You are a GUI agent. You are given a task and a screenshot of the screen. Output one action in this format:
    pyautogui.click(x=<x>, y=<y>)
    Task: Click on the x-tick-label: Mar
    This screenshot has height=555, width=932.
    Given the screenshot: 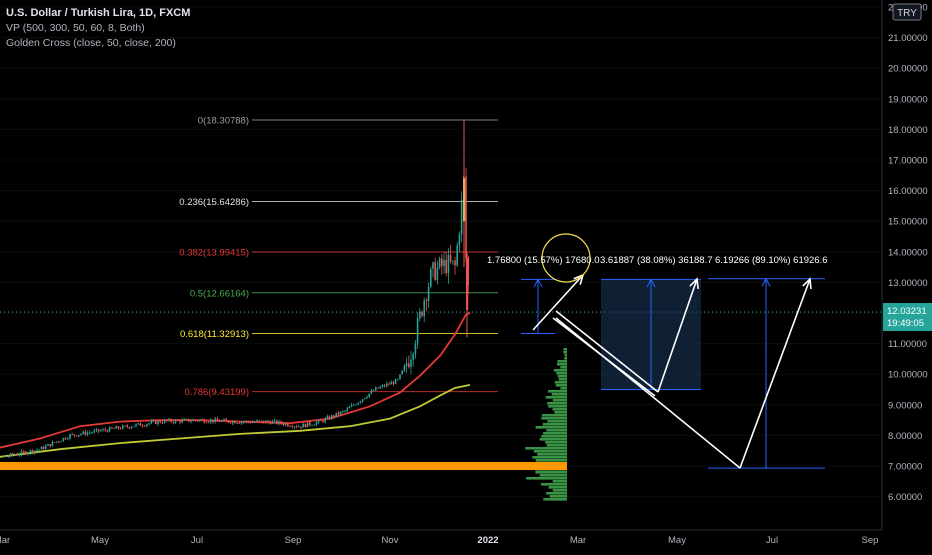 What is the action you would take?
    pyautogui.click(x=578, y=540)
    